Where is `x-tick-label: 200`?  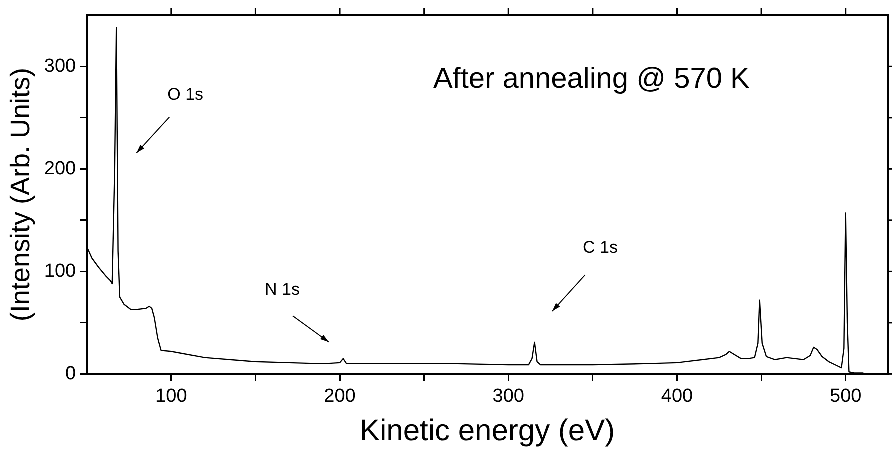
x-tick-label: 200 is located at coordinates (340, 396).